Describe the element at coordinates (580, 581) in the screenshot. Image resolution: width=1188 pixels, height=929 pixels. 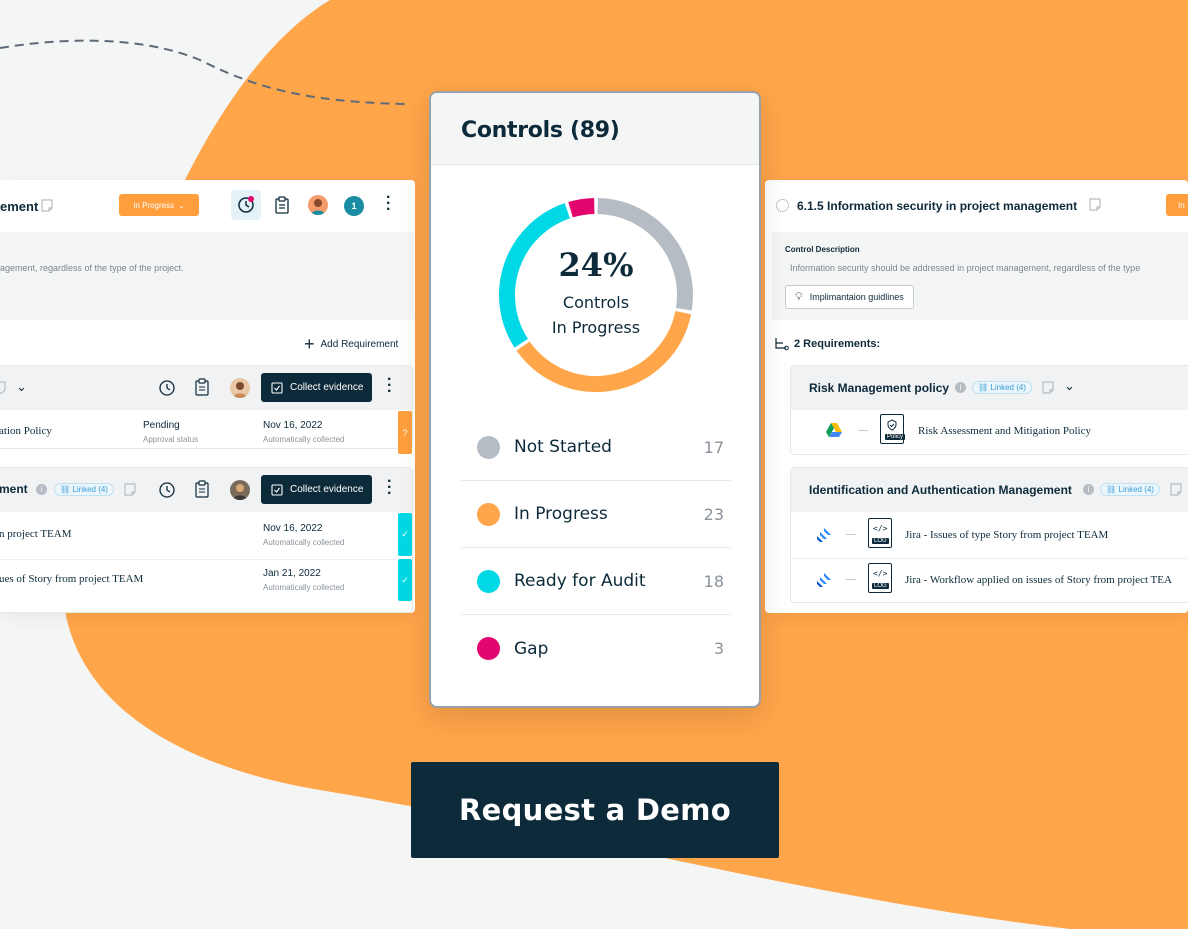
I see `legend-label: Ready for Audit` at that location.